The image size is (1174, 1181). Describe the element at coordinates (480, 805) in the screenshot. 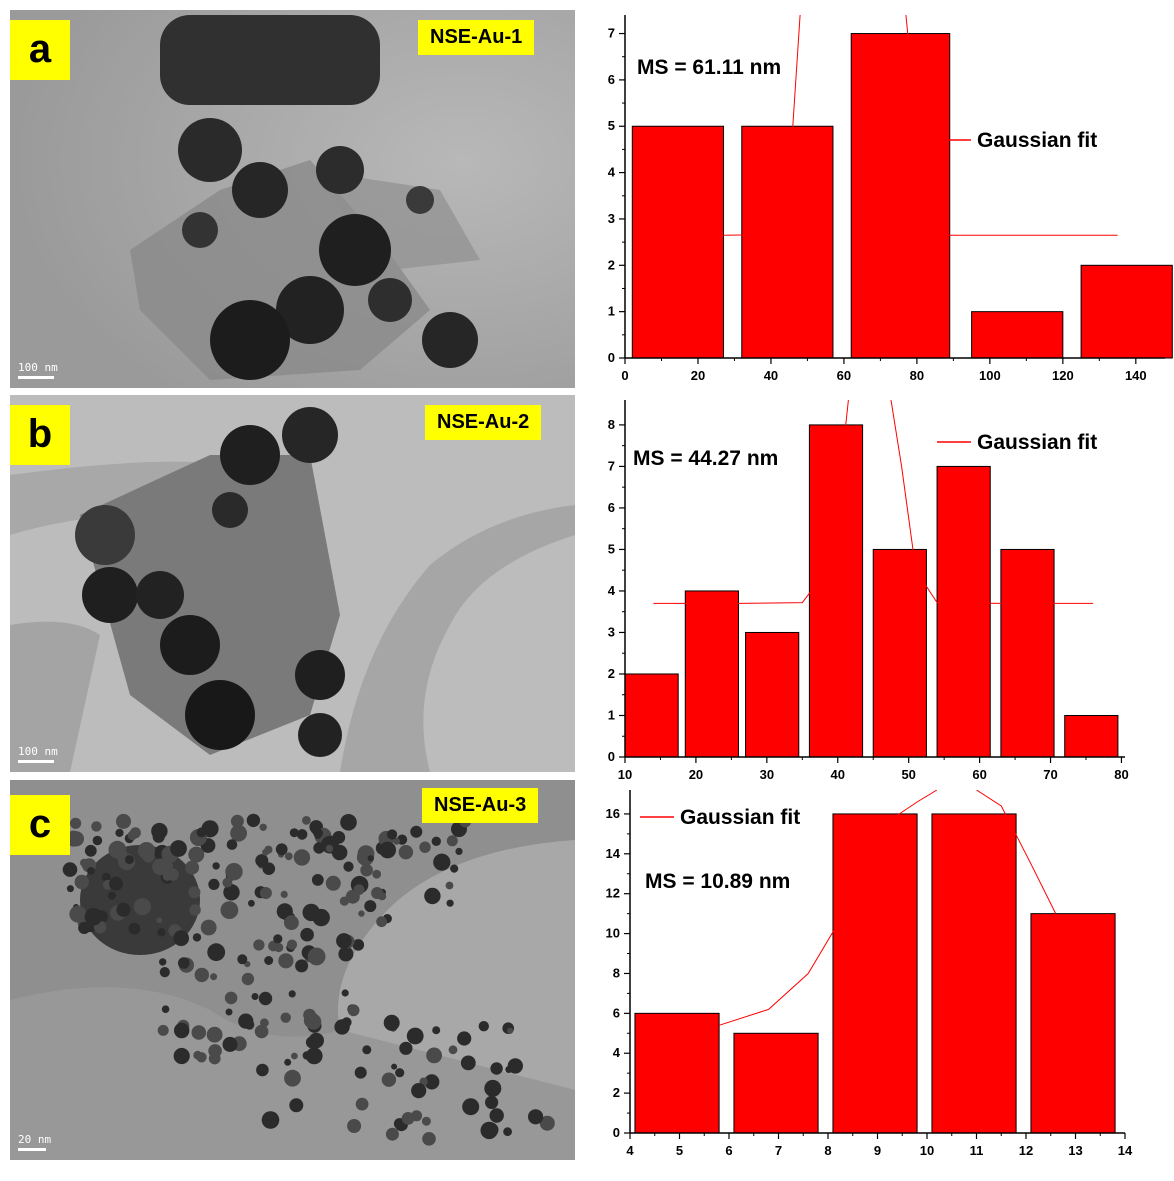

I see `sample-label-c: NSE-Au-3` at that location.